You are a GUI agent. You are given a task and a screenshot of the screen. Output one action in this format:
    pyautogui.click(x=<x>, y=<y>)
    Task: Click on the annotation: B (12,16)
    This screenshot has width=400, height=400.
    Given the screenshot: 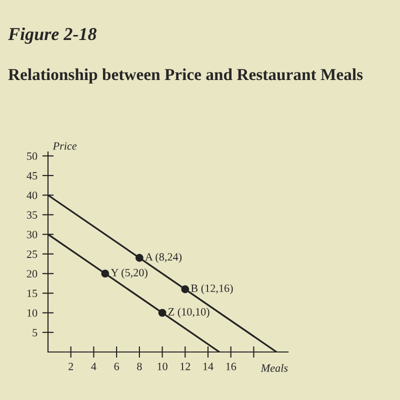 What is the action you would take?
    pyautogui.click(x=212, y=289)
    